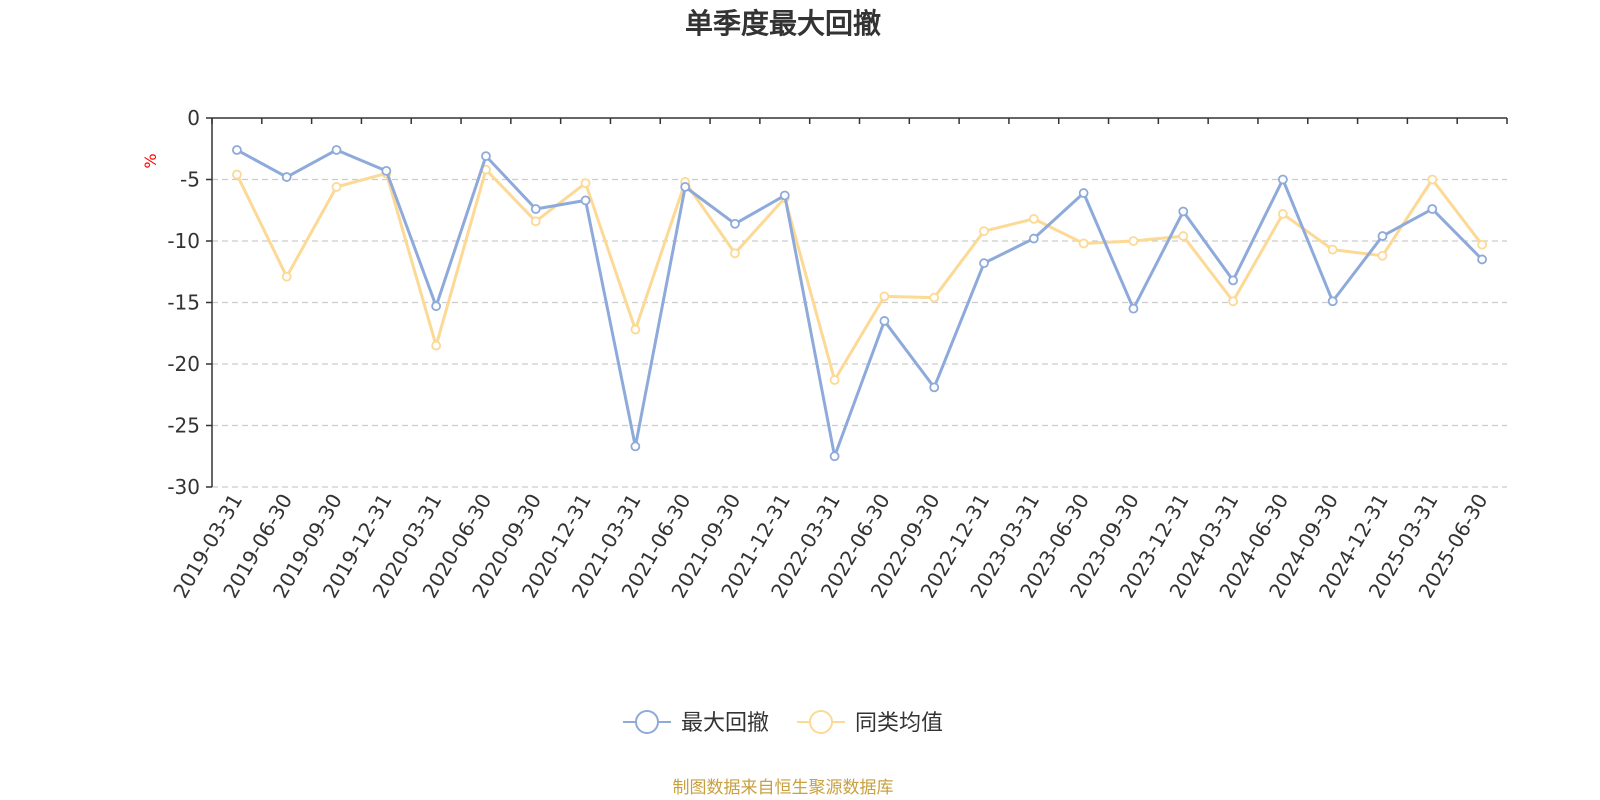 Image resolution: width=1600 pixels, height=800 pixels. What do you see at coordinates (183, 303) in the screenshot?
I see `y-tick-label: -15` at bounding box center [183, 303].